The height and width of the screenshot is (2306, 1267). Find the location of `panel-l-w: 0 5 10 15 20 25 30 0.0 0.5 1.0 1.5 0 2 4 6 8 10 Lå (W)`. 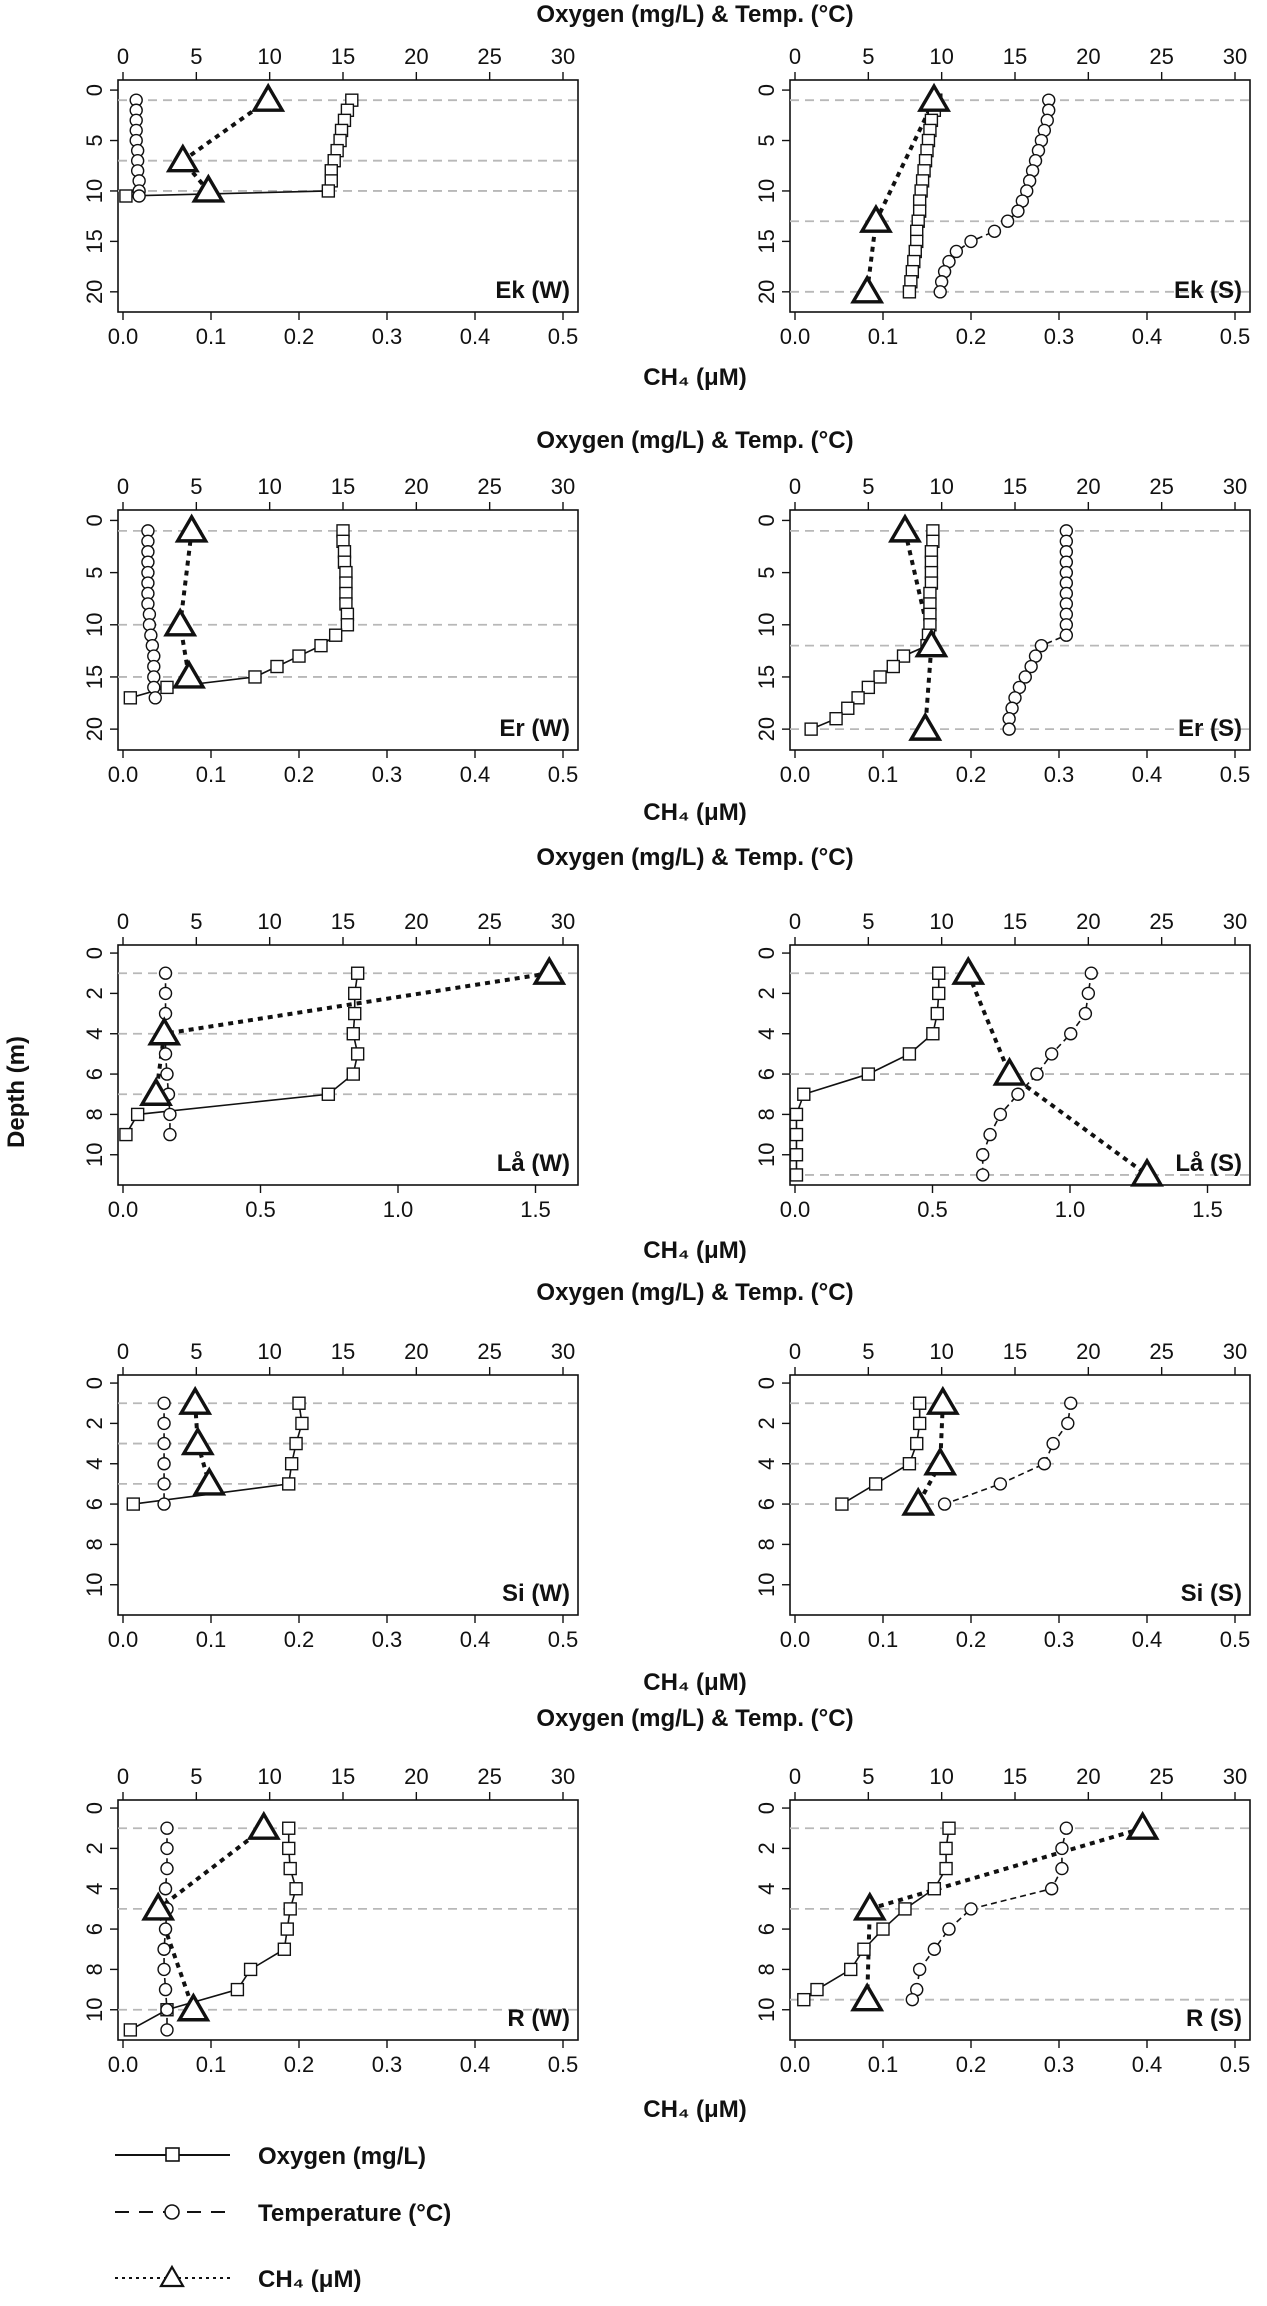

panel-l-w: 0 5 10 15 20 25 30 0.0 0.5 1.0 1.5 0 2 4 6 8 10 Lå (W) is located at coordinates (330, 1065).